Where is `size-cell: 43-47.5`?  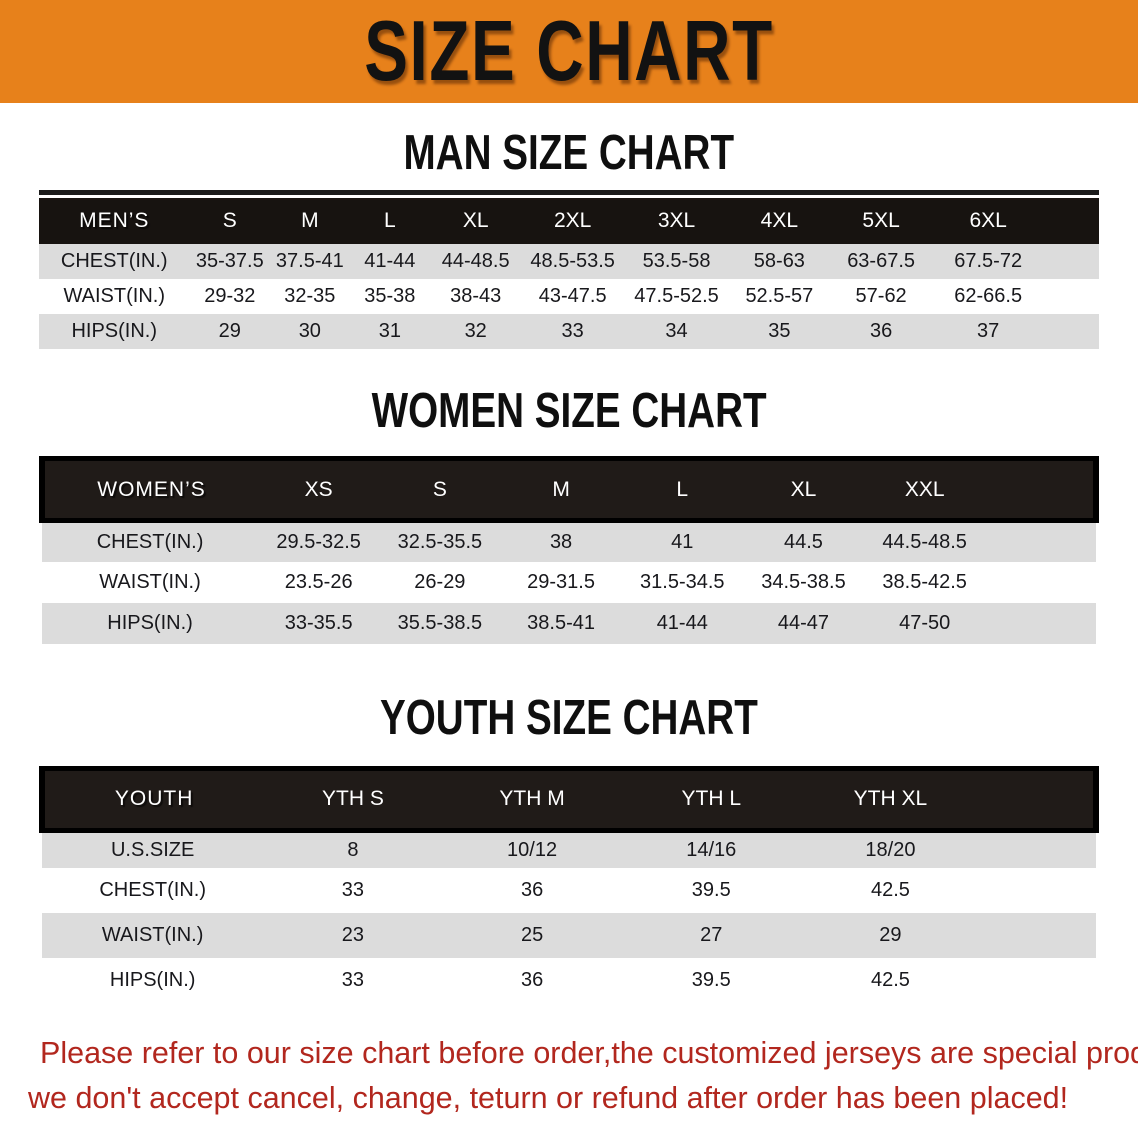 size-cell: 43-47.5 is located at coordinates (573, 296).